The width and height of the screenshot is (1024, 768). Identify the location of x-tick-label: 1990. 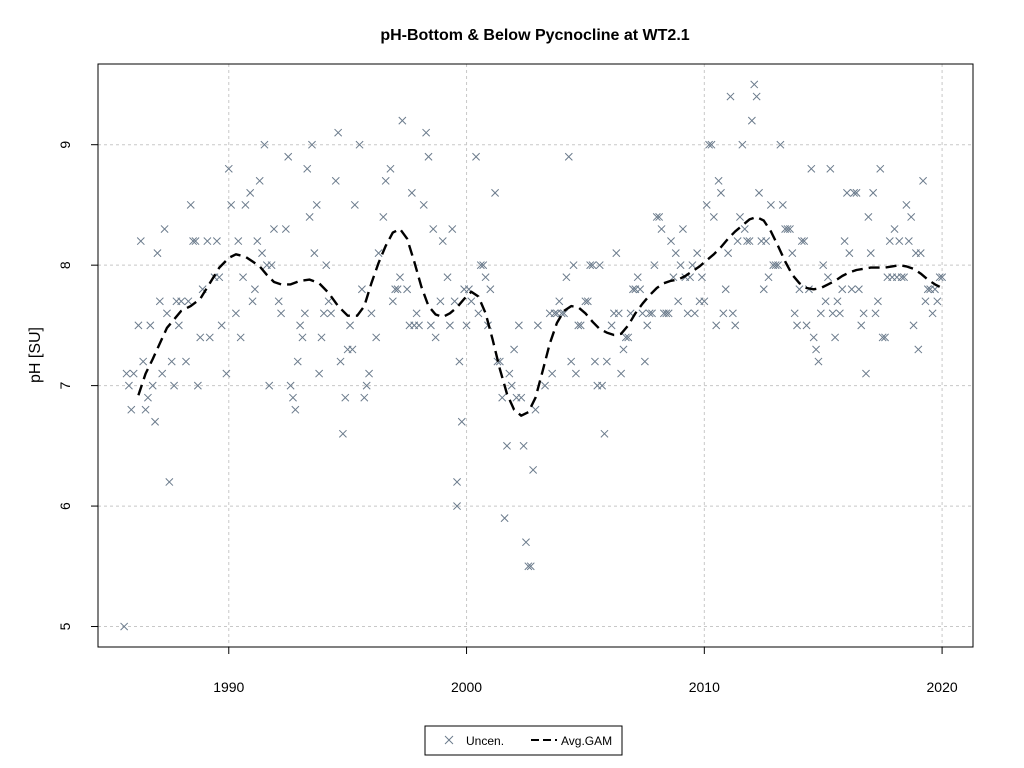
(228, 687).